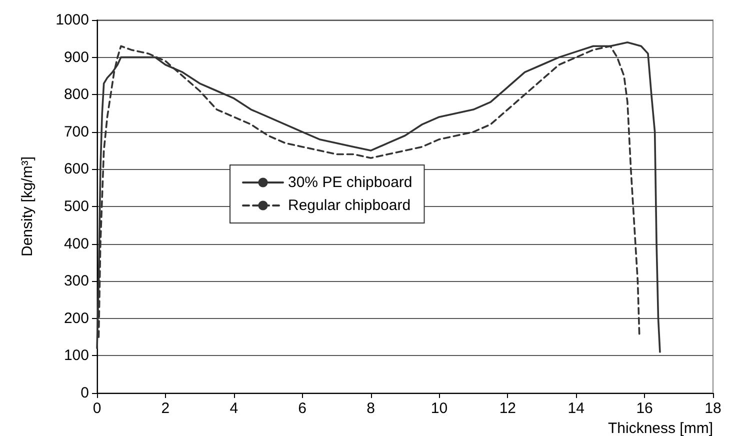  I want to click on x-tick-label: 0, so click(97, 408).